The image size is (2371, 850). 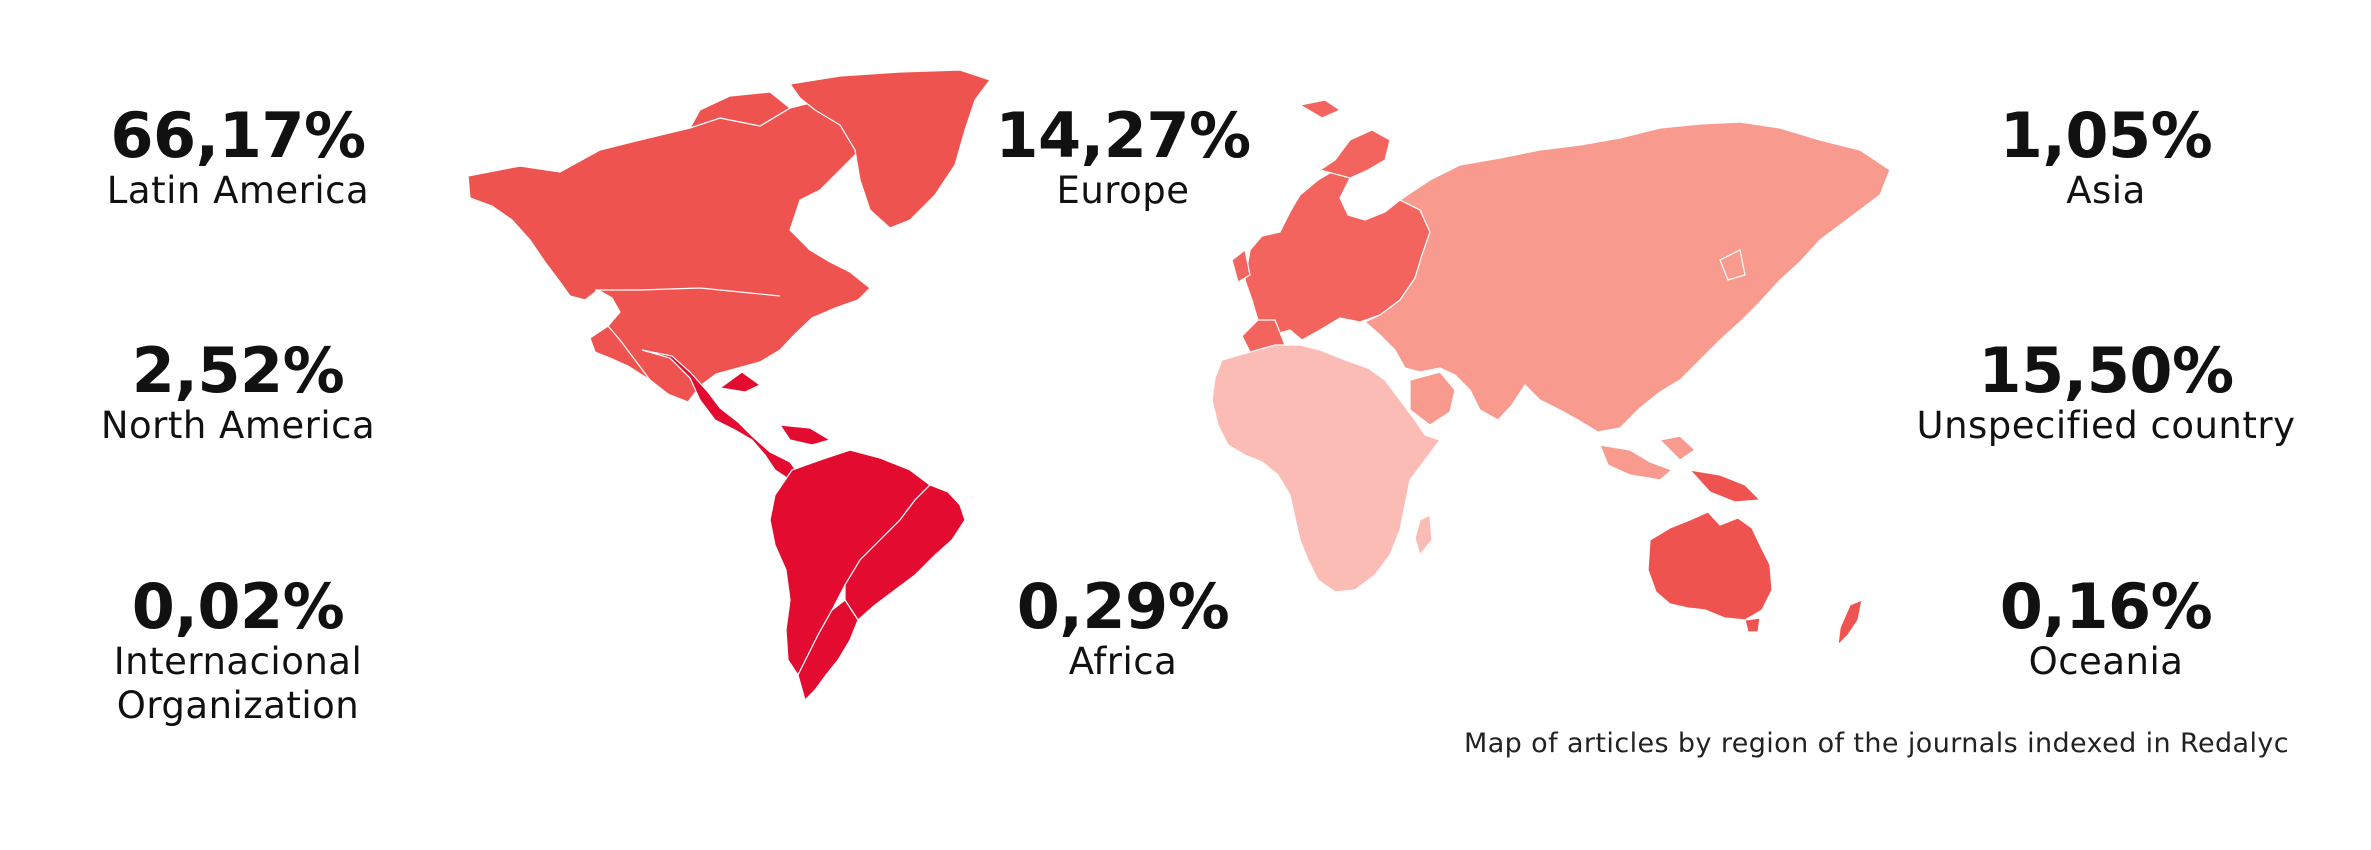 I want to click on stat-oceania: 0,16% Oceania, so click(x=2106, y=629).